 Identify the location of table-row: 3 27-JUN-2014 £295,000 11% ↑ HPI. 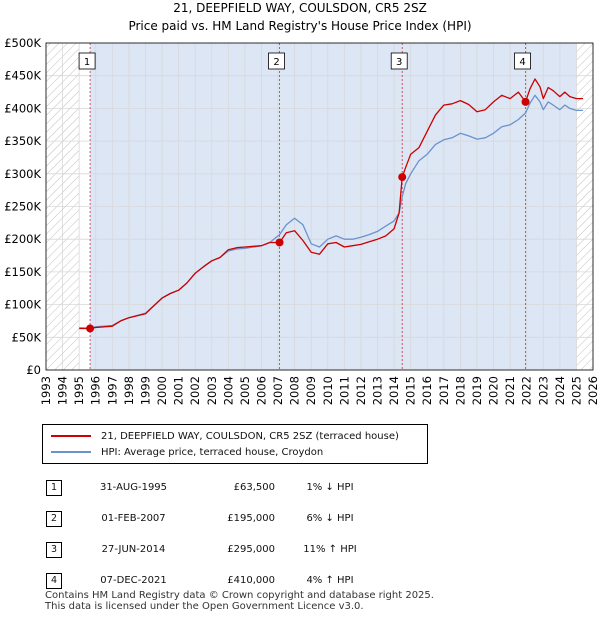
(213, 549).